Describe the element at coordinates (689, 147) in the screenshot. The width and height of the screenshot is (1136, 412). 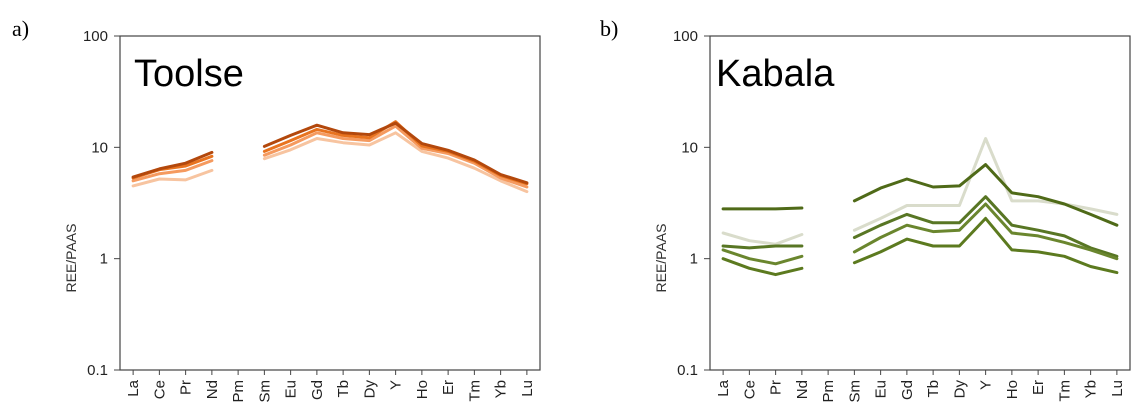
I see `y-tick-label-b-1: 10` at that location.